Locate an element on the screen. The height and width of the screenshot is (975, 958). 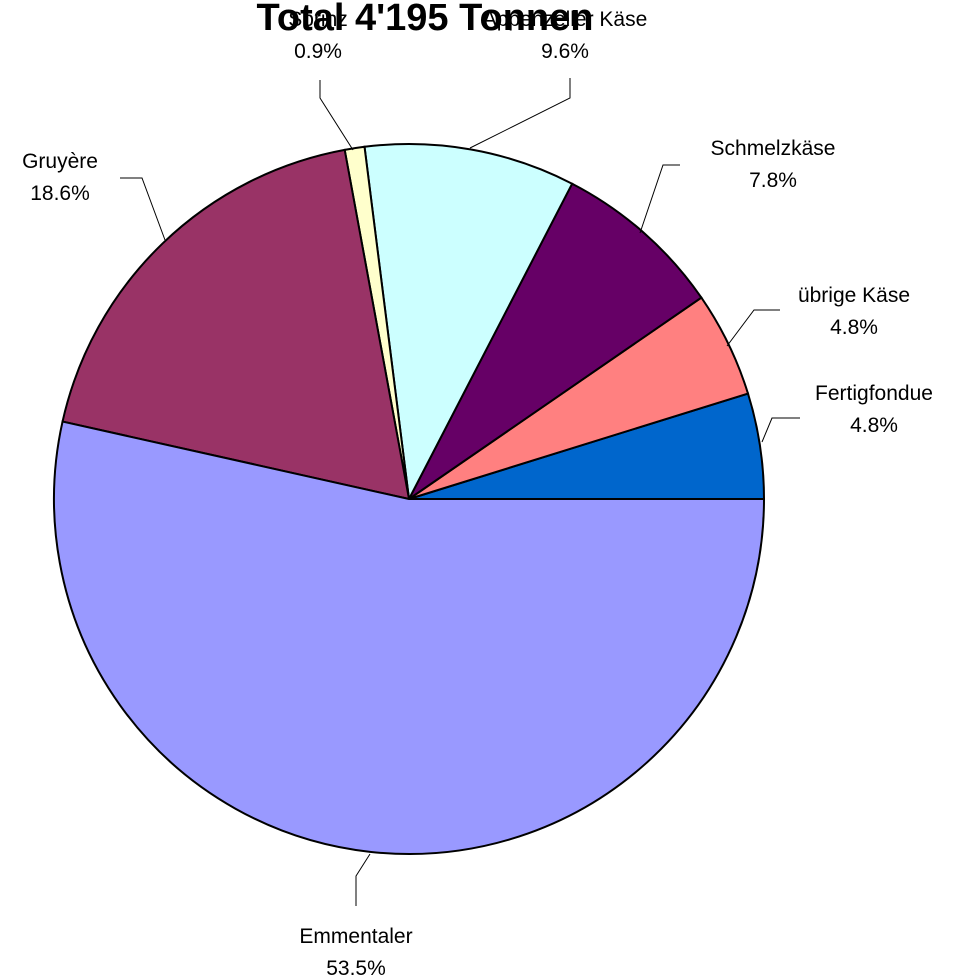
slice-name-label: Fertigfondue is located at coordinates (874, 393).